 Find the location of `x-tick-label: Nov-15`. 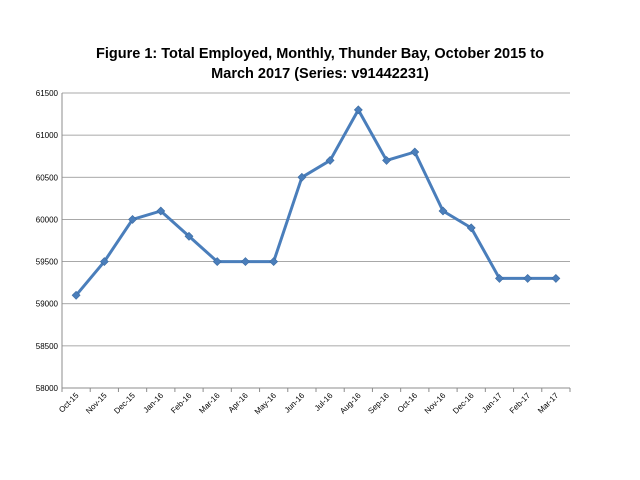

x-tick-label: Nov-15 is located at coordinates (96, 403).